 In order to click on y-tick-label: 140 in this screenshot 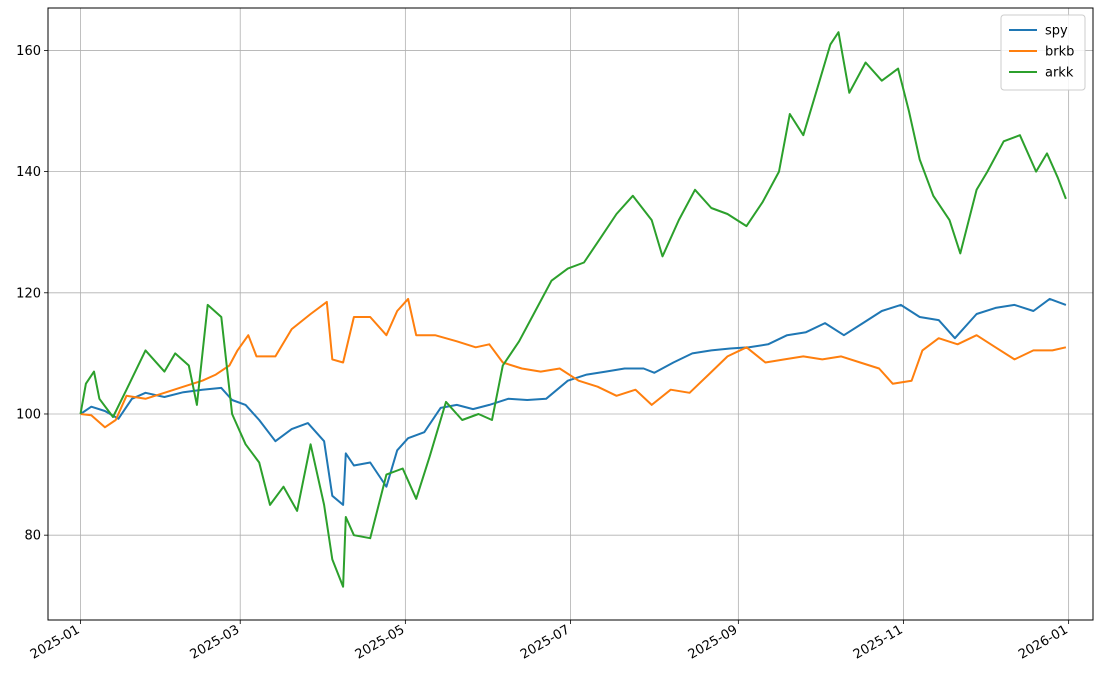, I will do `click(28, 172)`.